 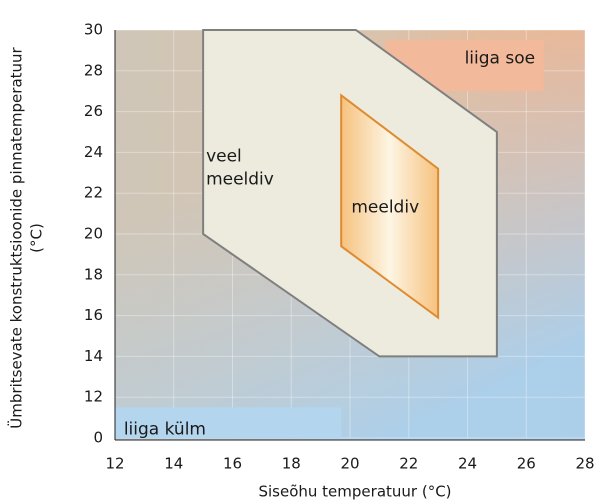 I want to click on x-axis-label: Siseõhu temperatuur (°C), so click(x=354, y=492).